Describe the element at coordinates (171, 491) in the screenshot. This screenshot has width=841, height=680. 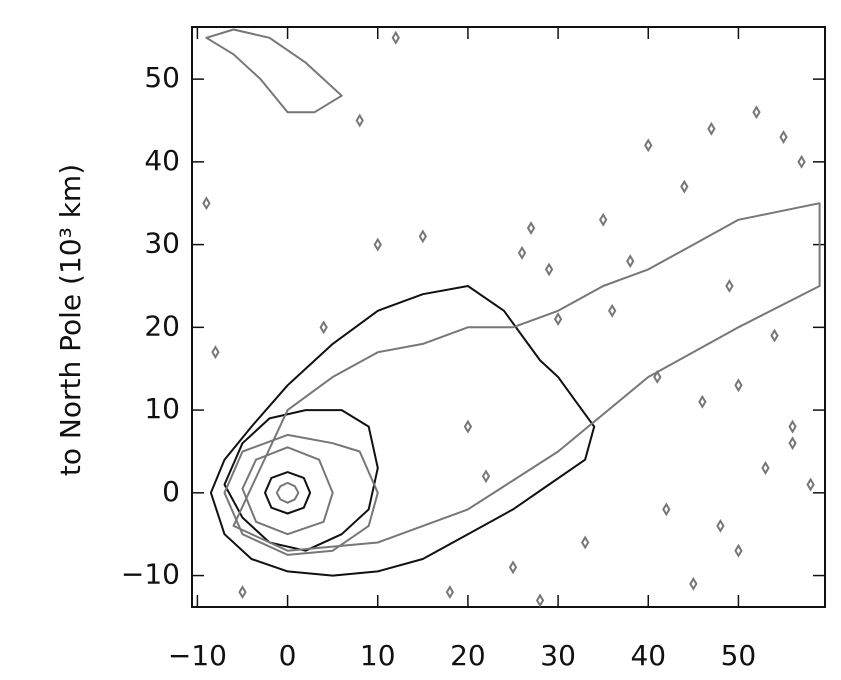
I see `y-tick-label: 0` at that location.